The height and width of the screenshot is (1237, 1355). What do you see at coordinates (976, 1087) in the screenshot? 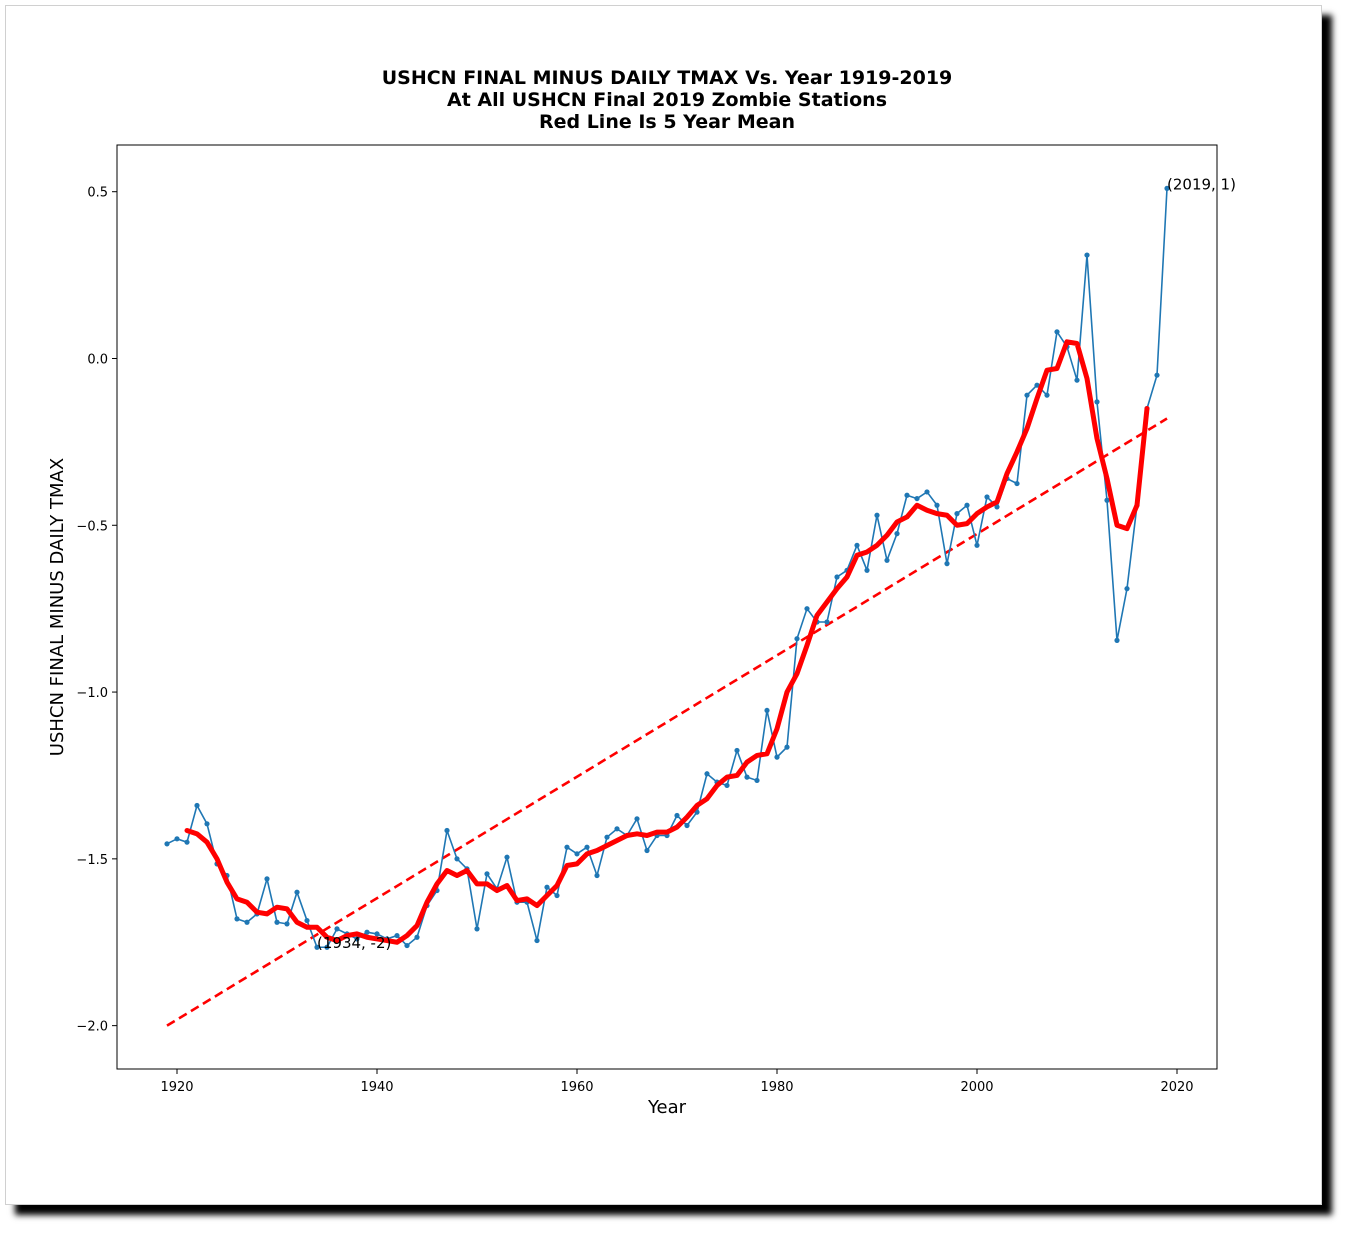
I see `x-tick-label: 2000` at bounding box center [976, 1087].